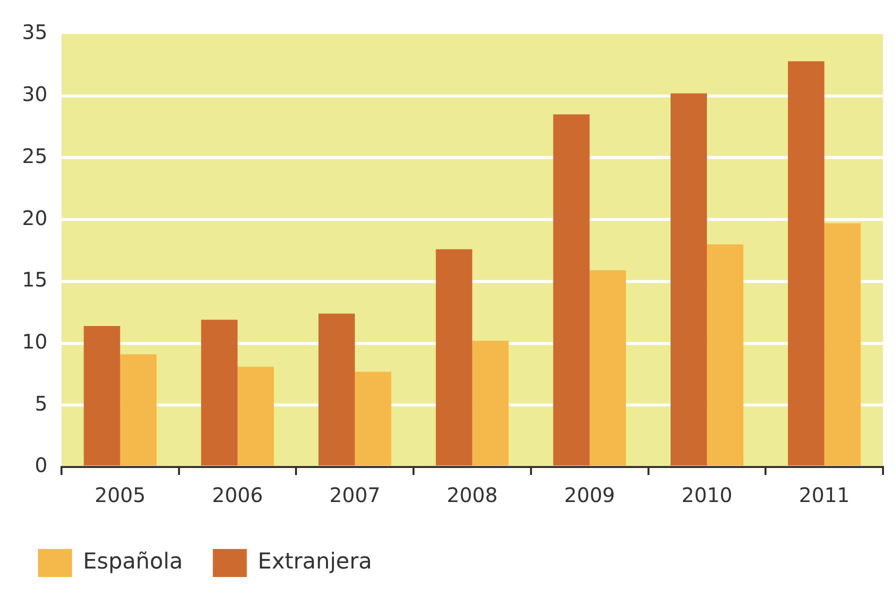  Describe the element at coordinates (315, 562) in the screenshot. I see `legend-label: Extranjera` at that location.